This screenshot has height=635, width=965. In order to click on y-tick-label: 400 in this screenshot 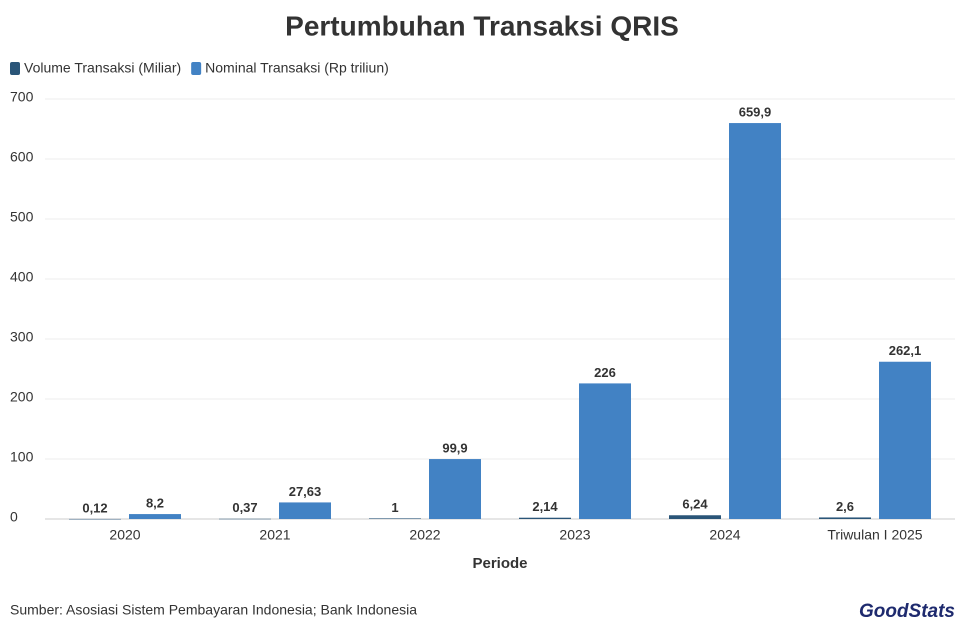, I will do `click(22, 277)`.